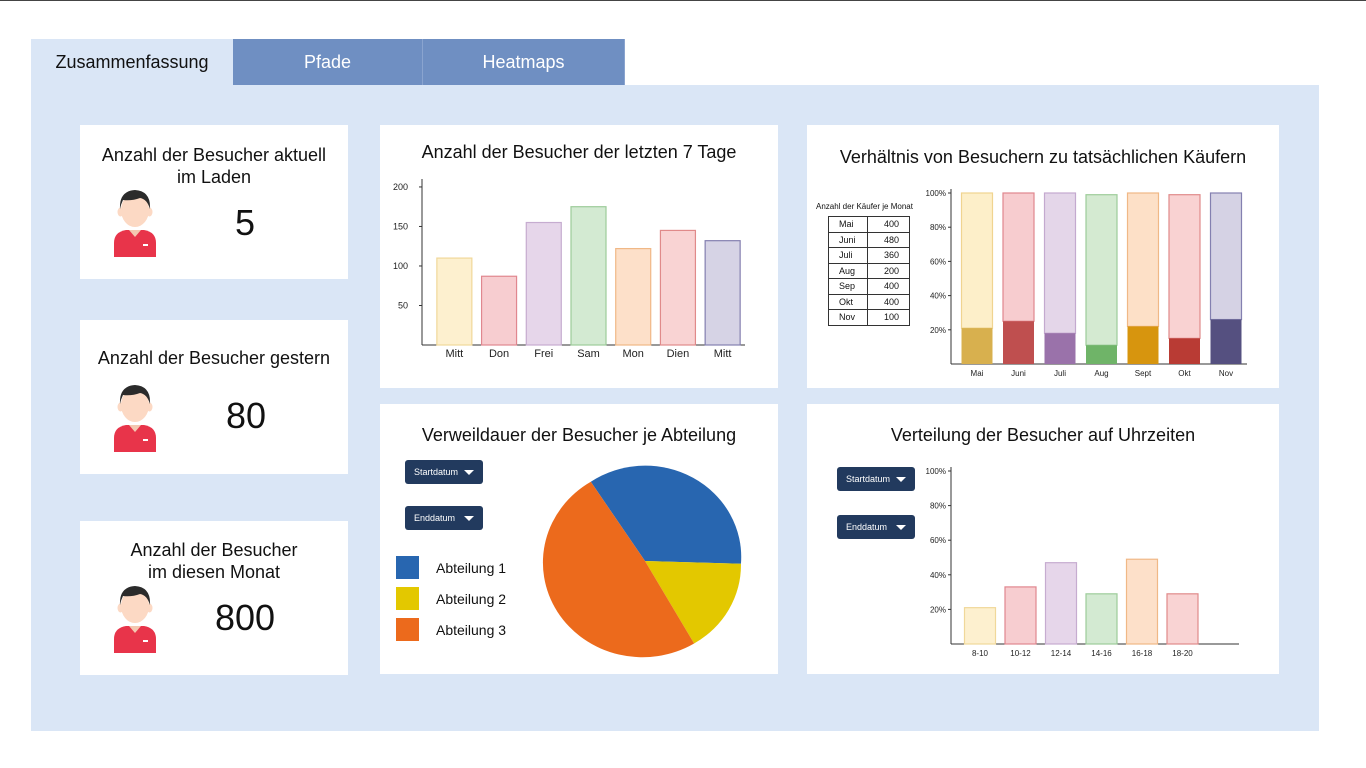 The image size is (1366, 768). I want to click on kpi-title-line1: Anzahl der Besucher gestern, so click(214, 358).